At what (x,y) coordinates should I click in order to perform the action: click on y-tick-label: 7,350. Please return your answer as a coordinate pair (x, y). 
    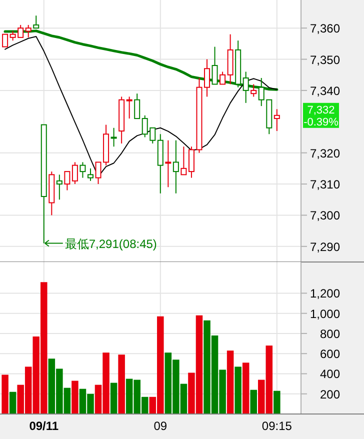
    Looking at the image, I should click on (325, 59).